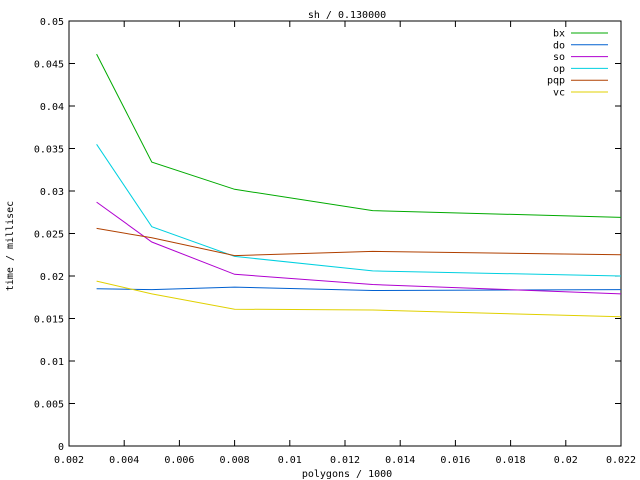  I want to click on y-tick-label: 0.035, so click(49, 150).